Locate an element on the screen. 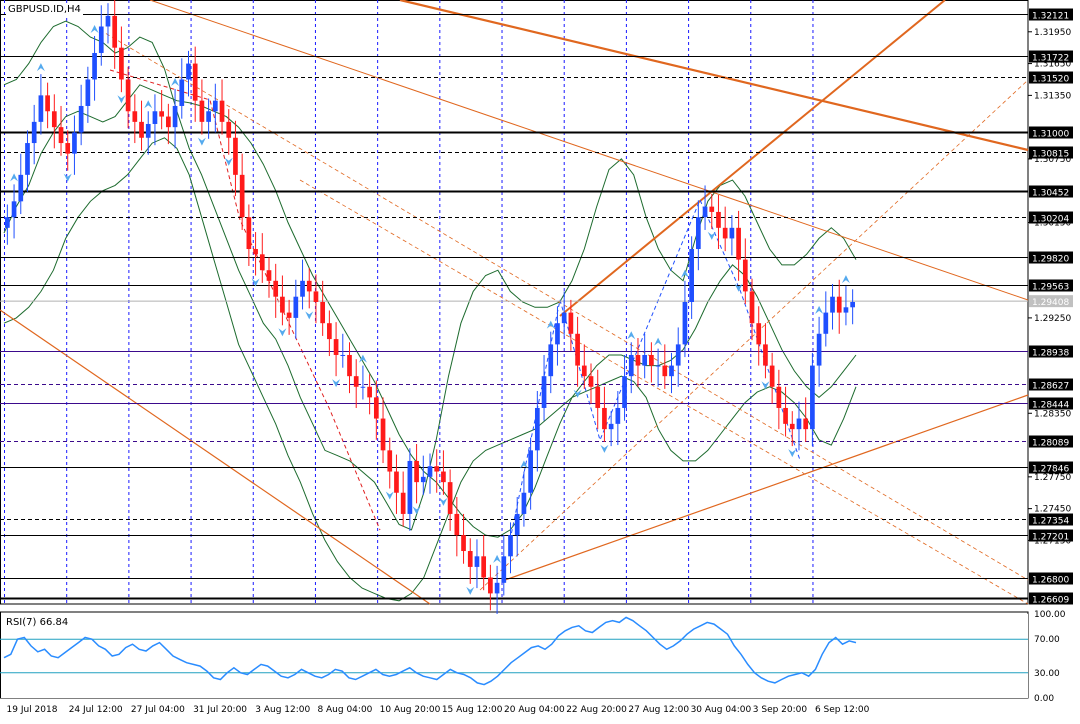 This screenshot has width=1080, height=724. rsi-label: RSI(7) 66.84 is located at coordinates (37, 622).